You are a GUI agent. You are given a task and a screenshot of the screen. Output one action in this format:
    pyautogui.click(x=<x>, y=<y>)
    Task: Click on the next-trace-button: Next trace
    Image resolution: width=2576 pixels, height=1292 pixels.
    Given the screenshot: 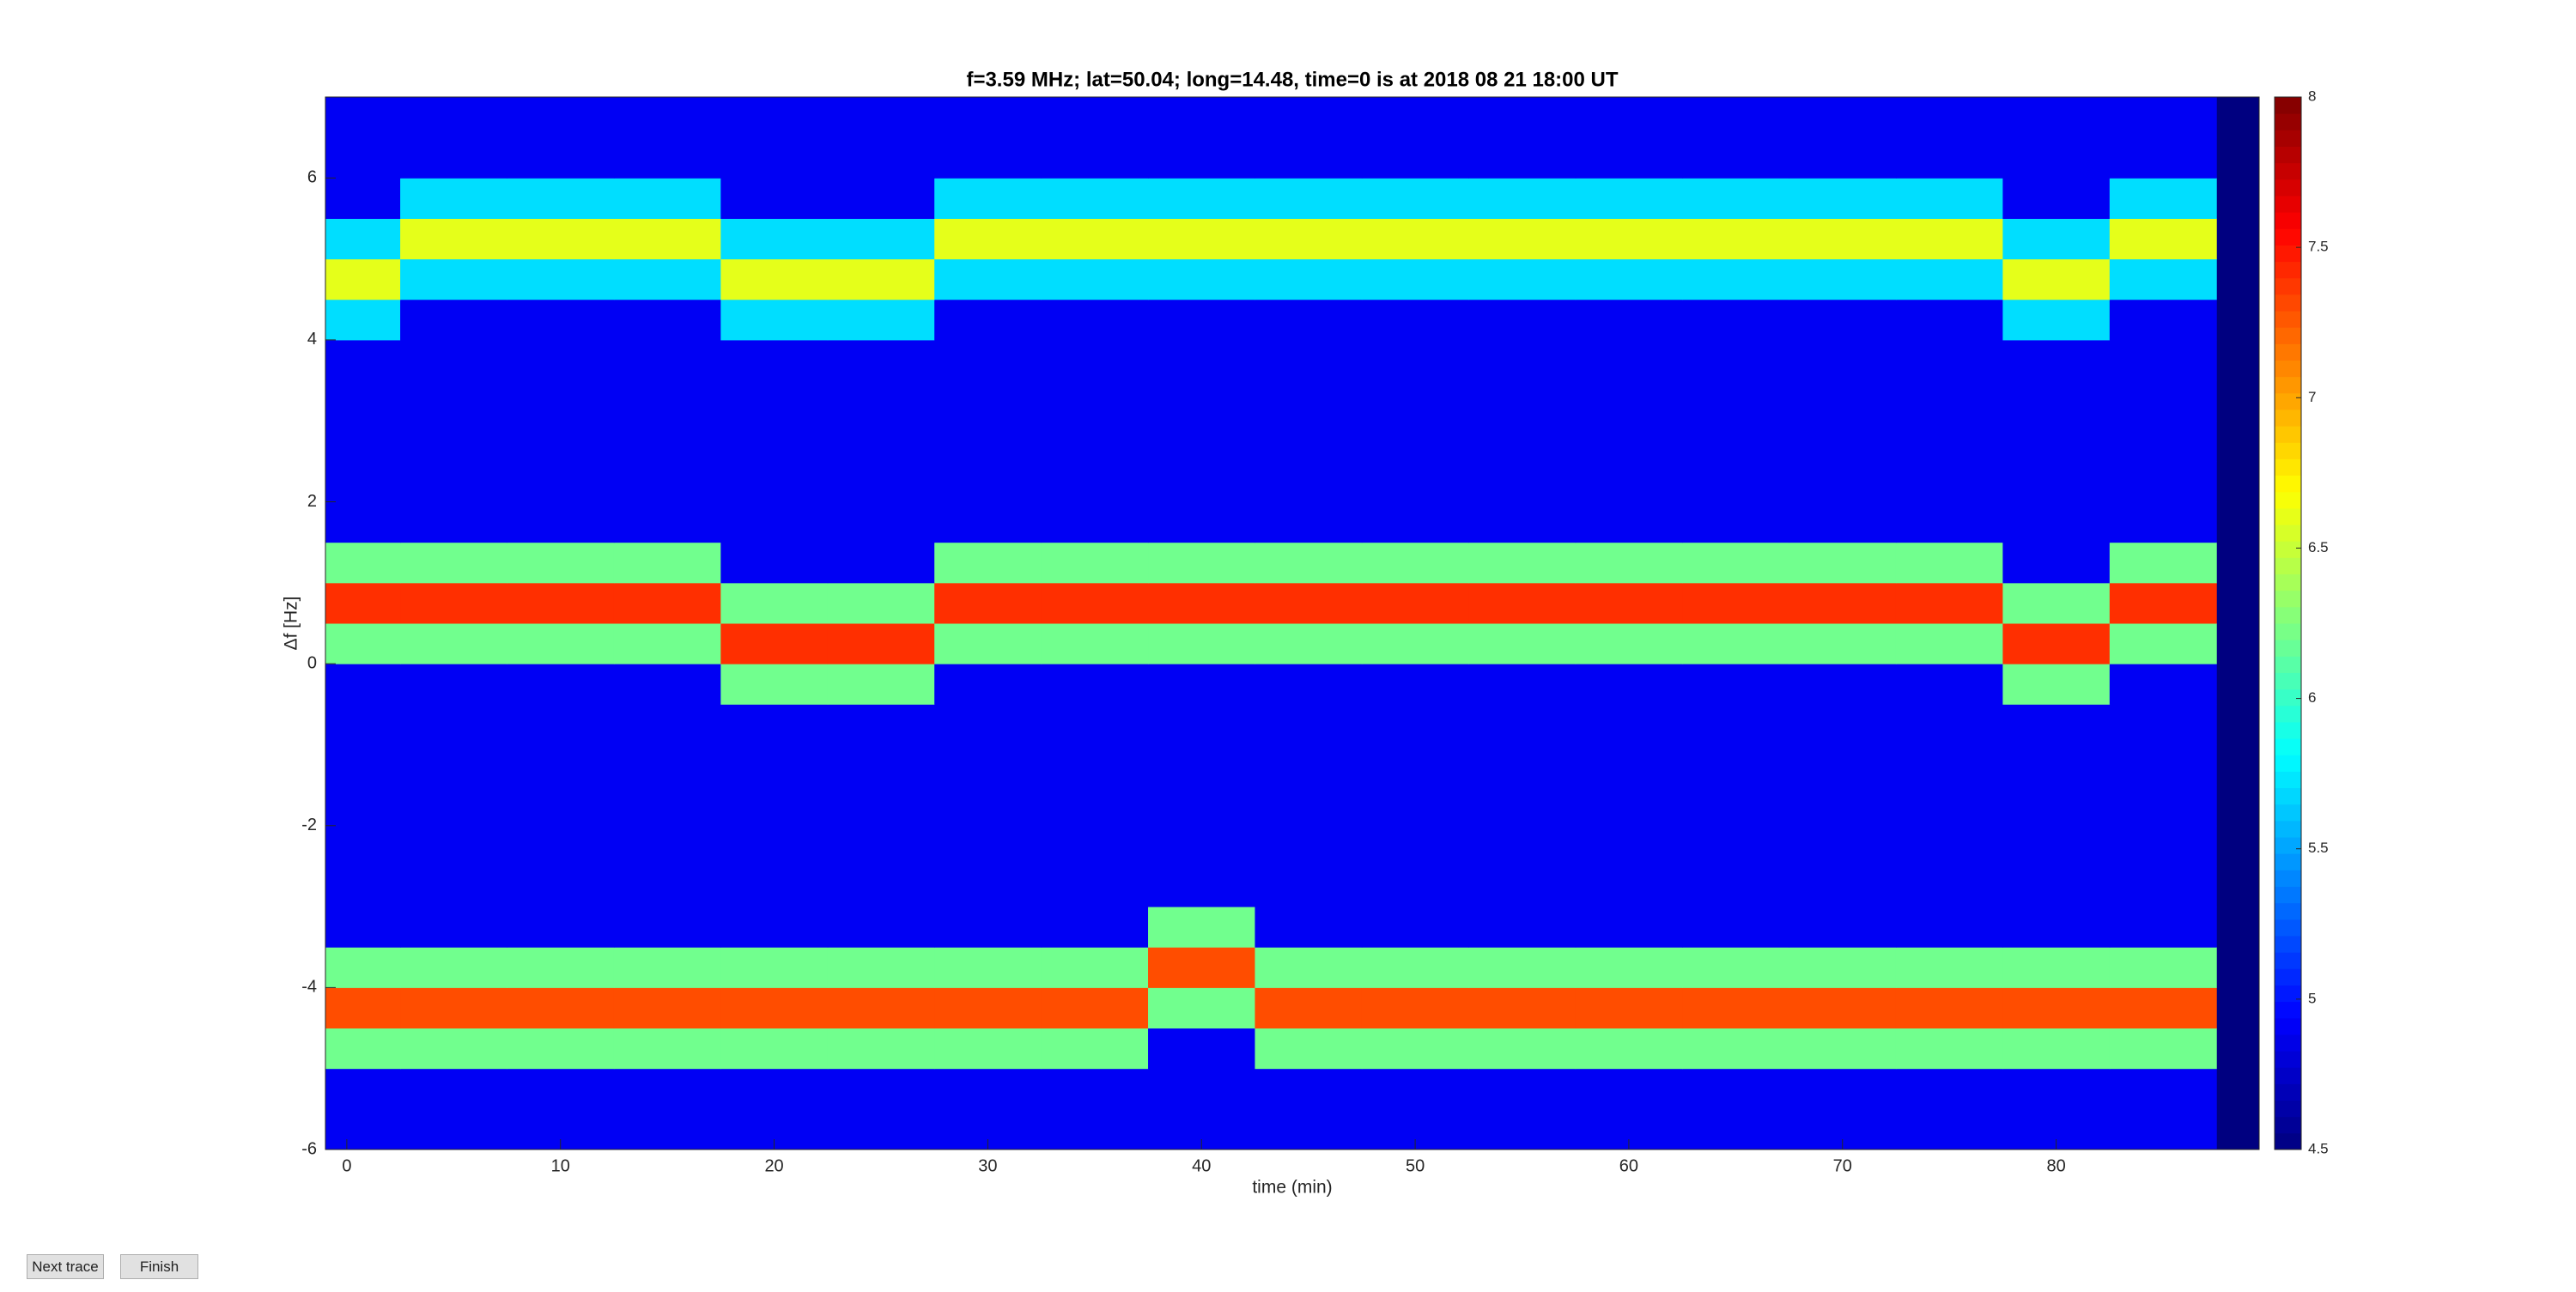 What is the action you would take?
    pyautogui.click(x=66, y=1266)
    